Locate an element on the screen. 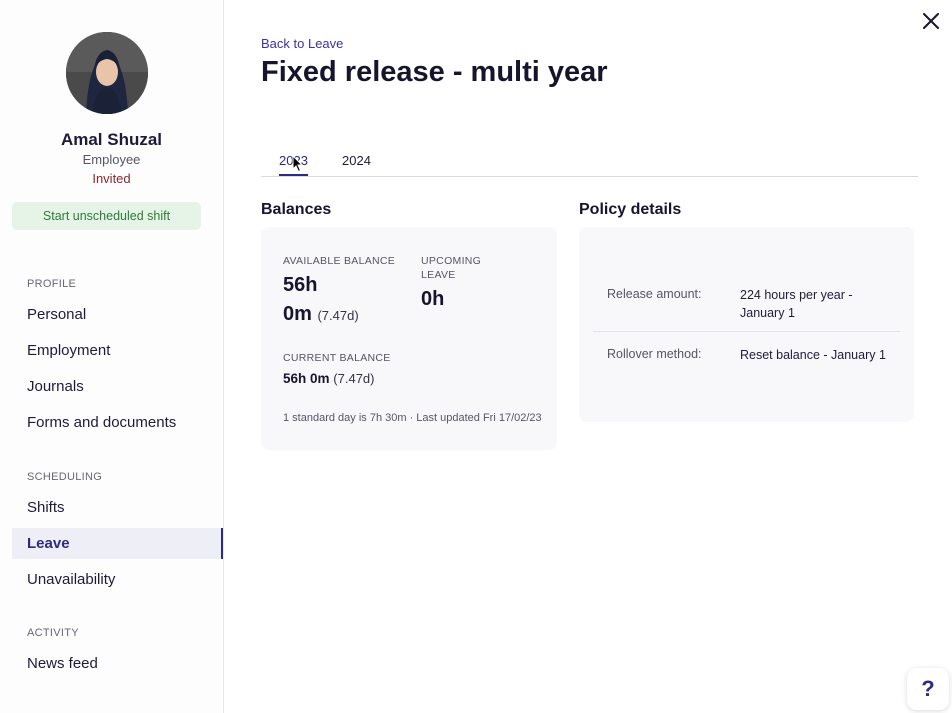  section-label-profile: PROFILE is located at coordinates (52, 284).